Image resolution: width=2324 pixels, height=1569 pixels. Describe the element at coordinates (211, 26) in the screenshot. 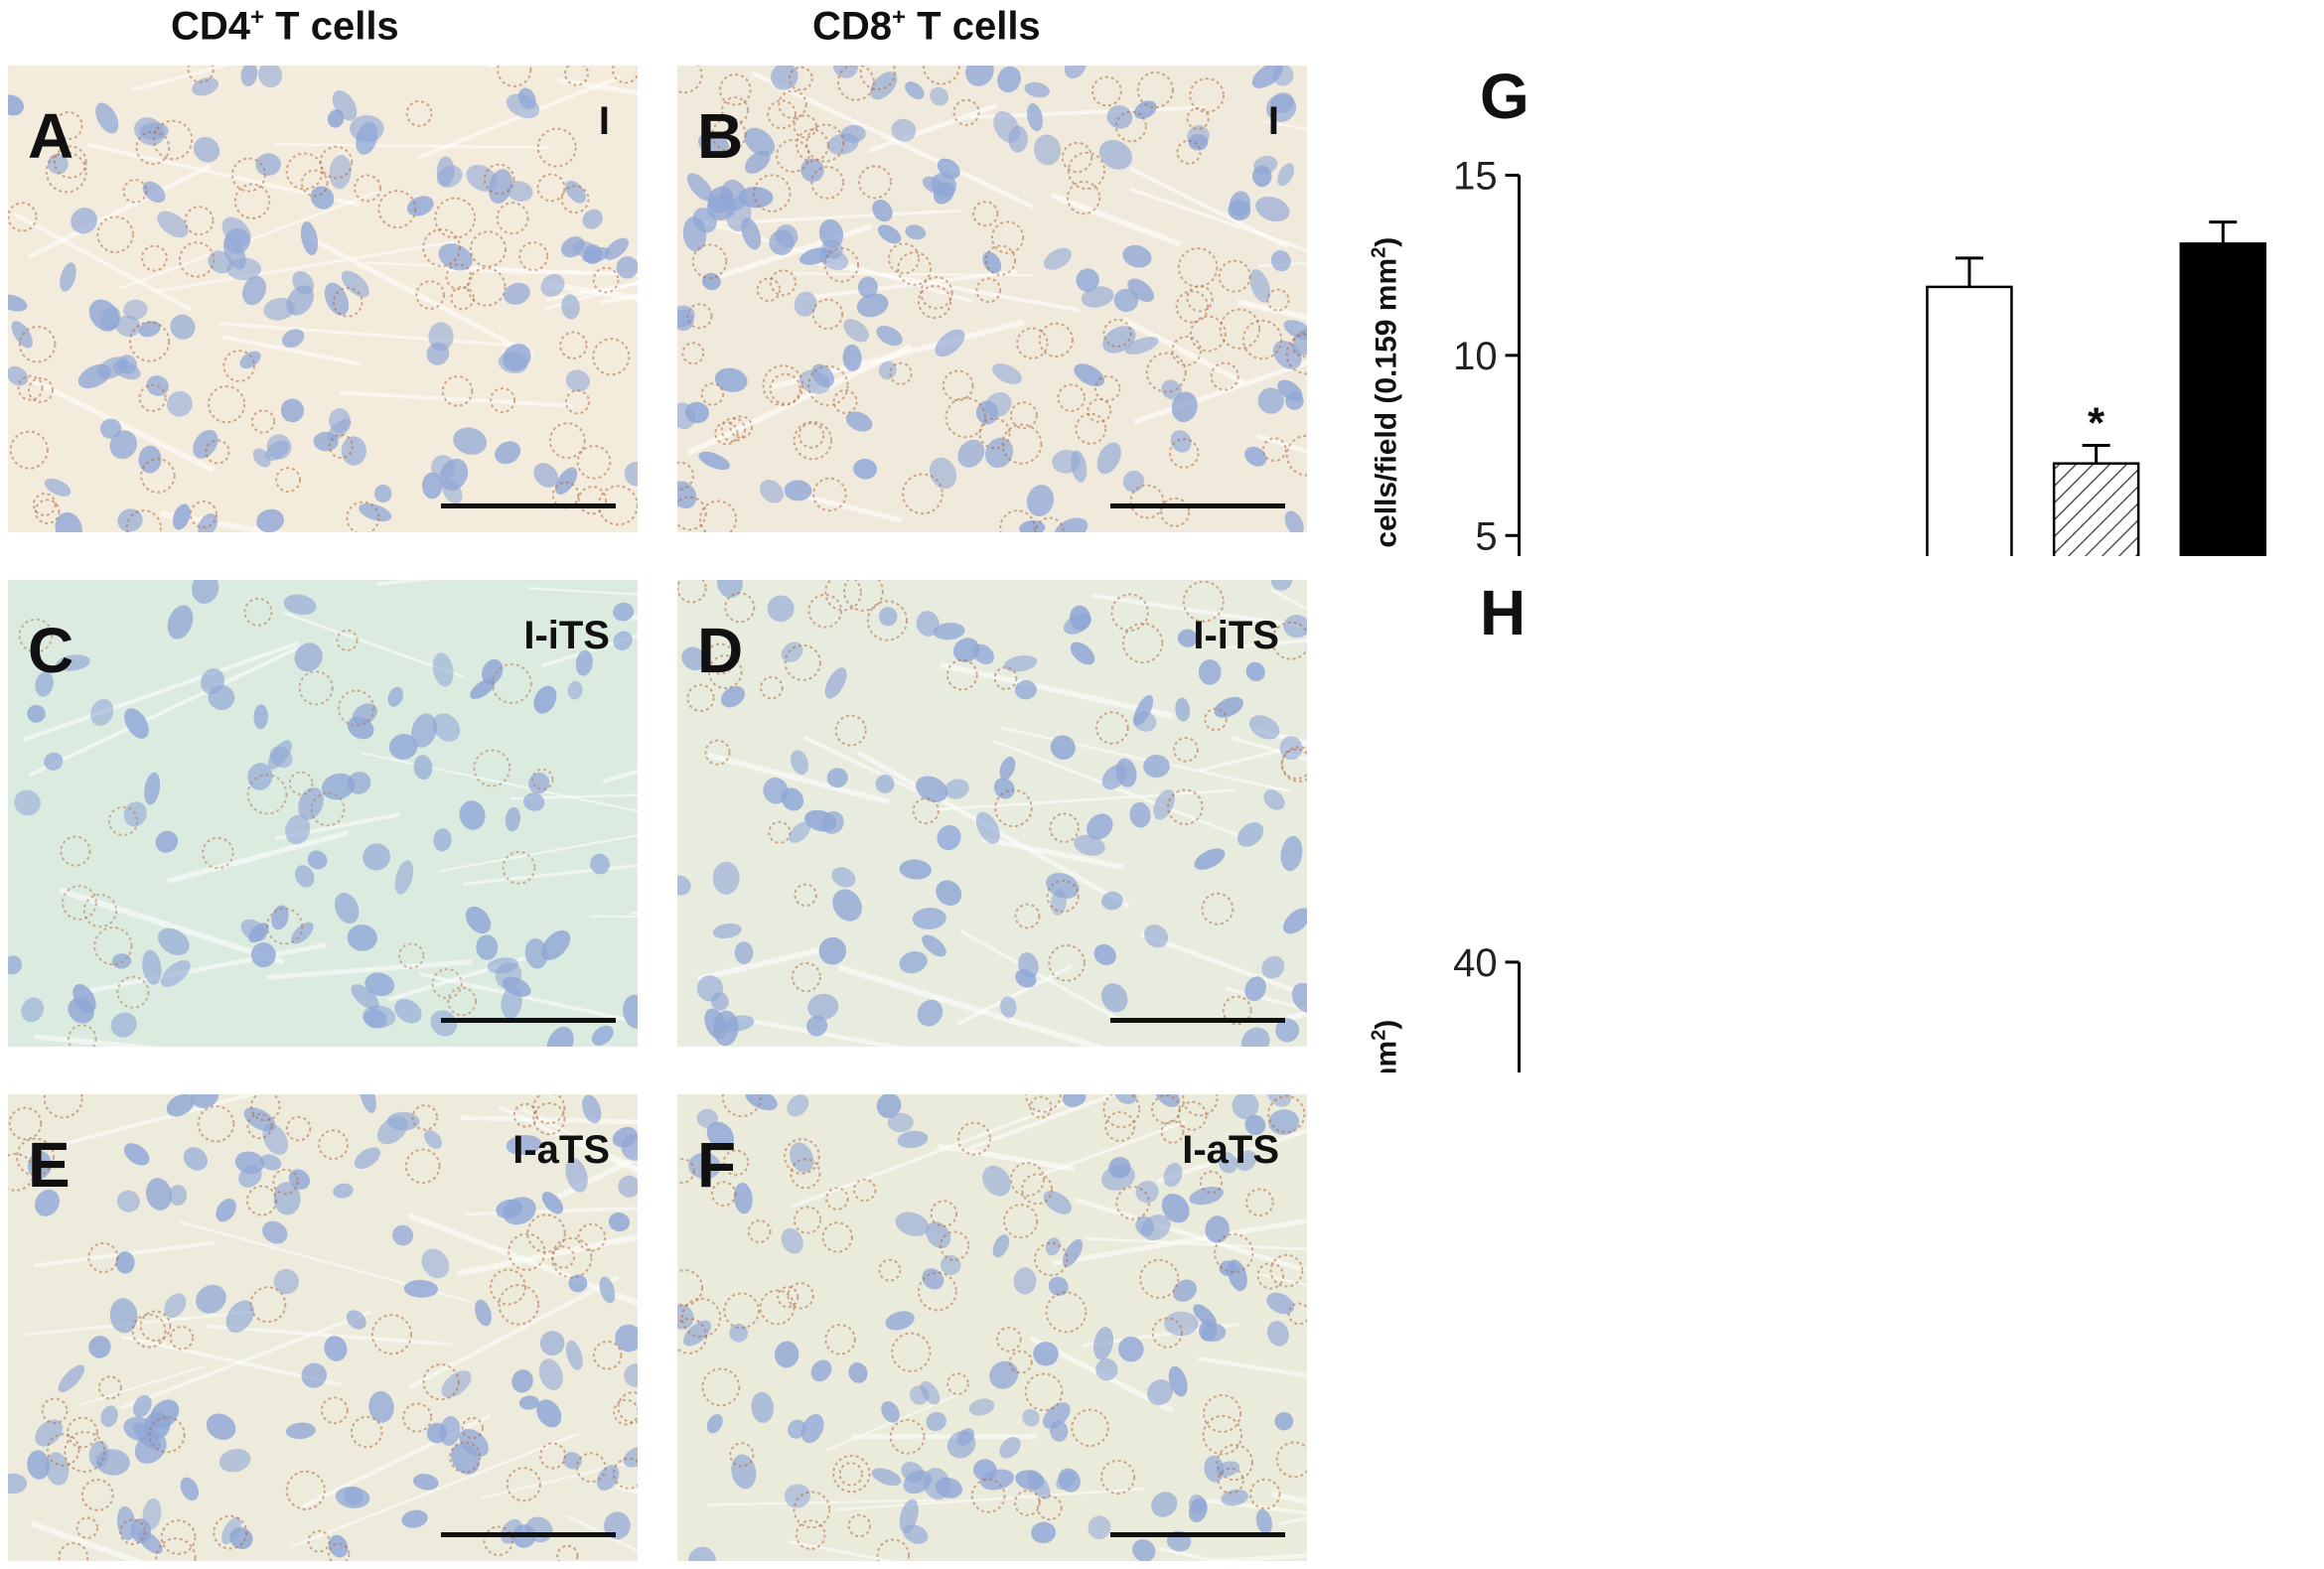

I see `col-cd4-label: CD4` at that location.